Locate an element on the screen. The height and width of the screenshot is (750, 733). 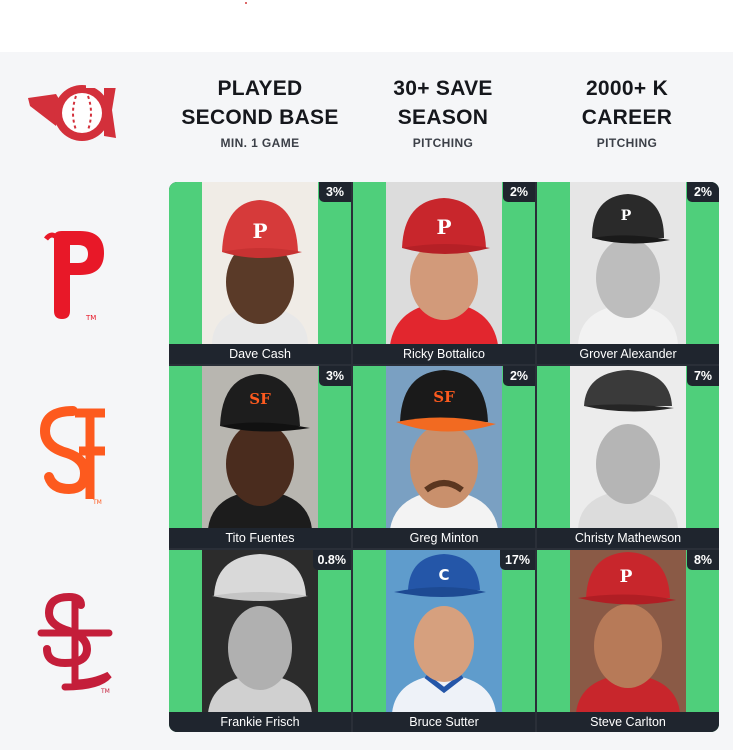
svg-text: C is located at coordinates (443, 575).